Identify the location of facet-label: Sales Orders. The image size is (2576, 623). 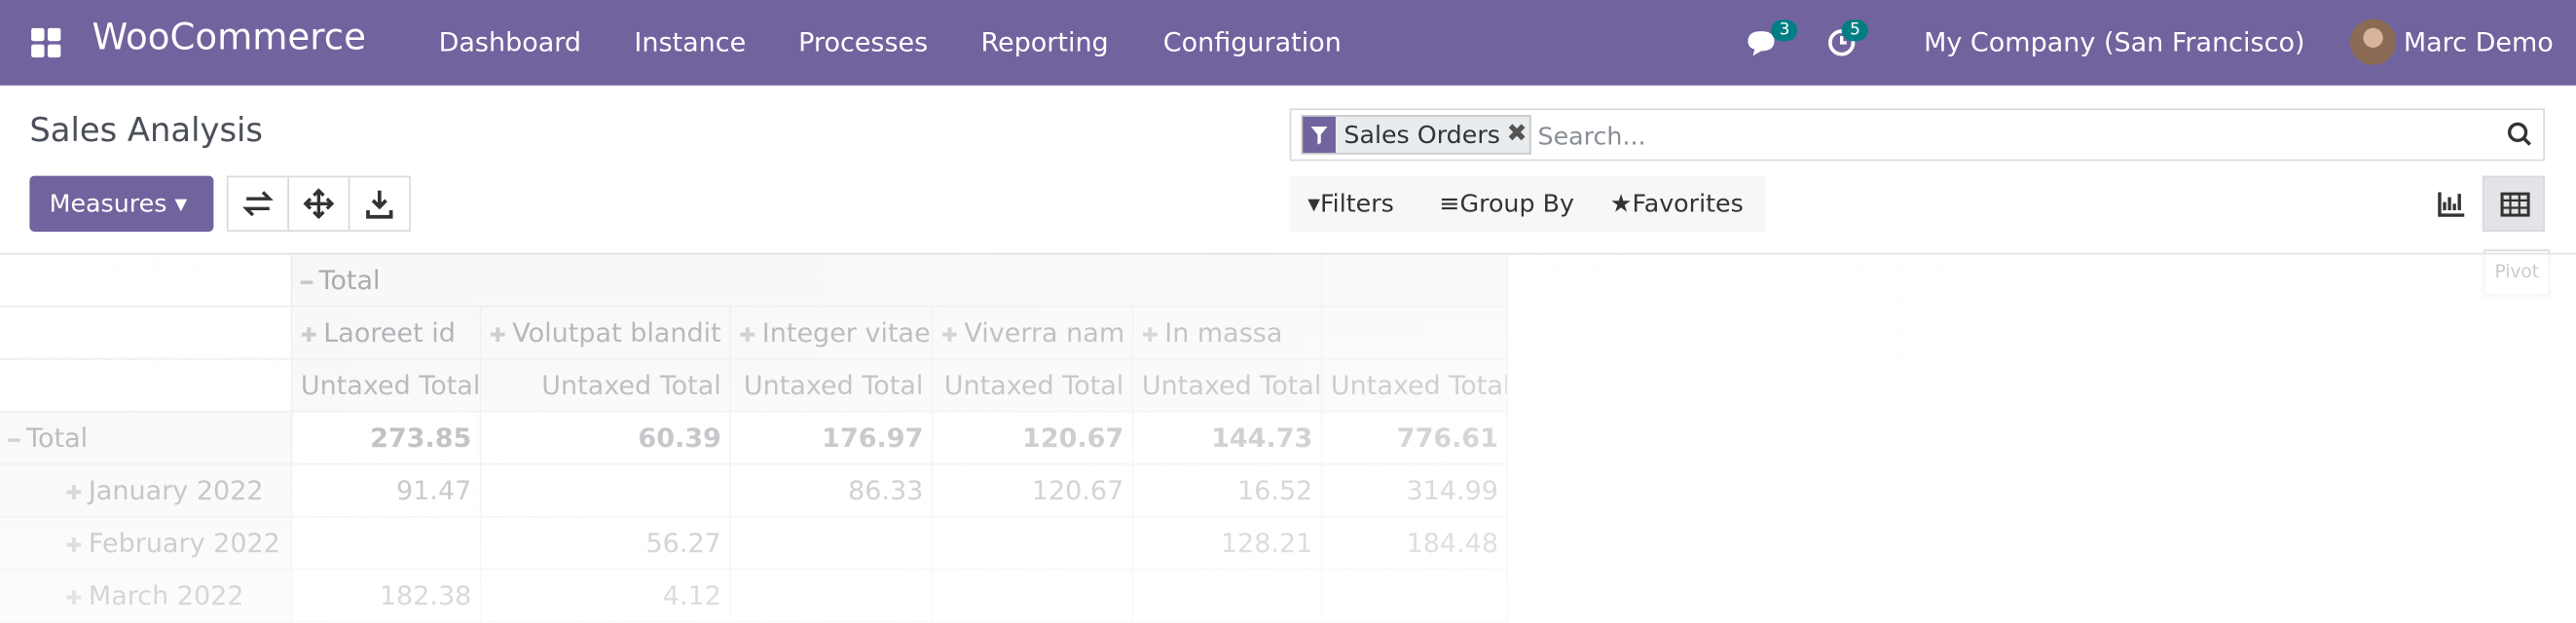
(1421, 135).